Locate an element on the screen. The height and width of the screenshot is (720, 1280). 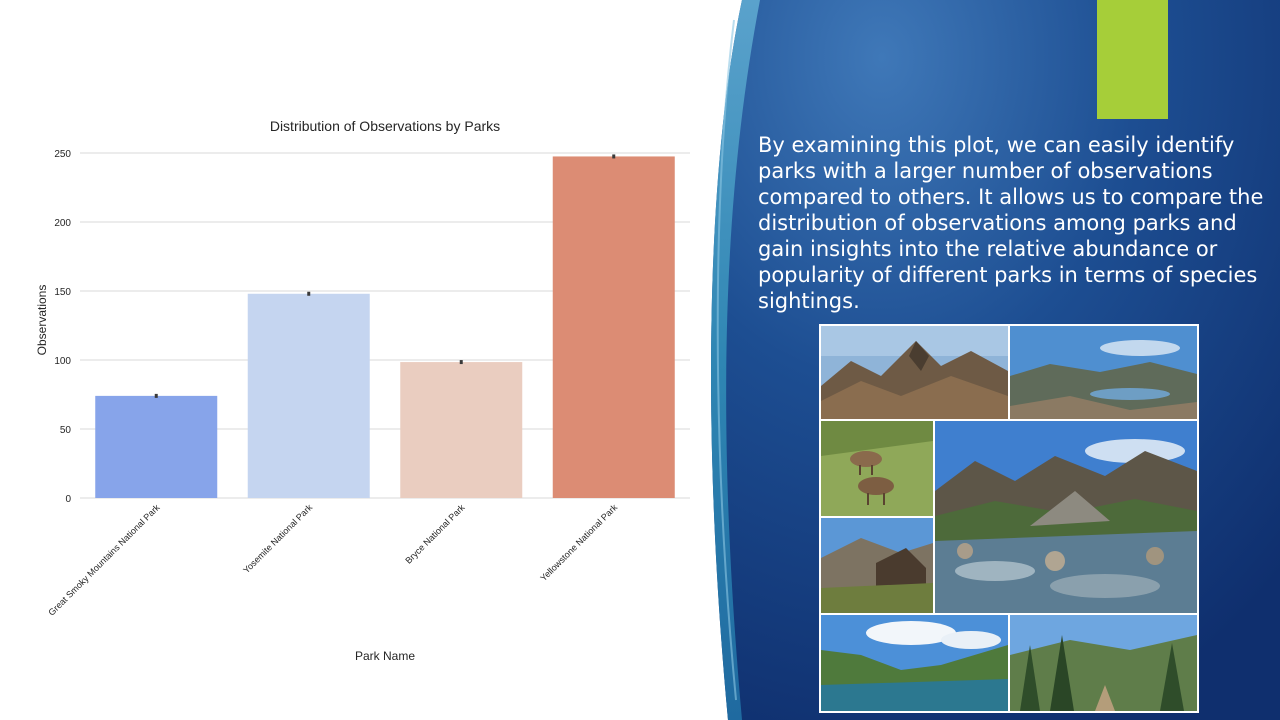
rocky-mountain-ridge-photo is located at coordinates (914, 372).